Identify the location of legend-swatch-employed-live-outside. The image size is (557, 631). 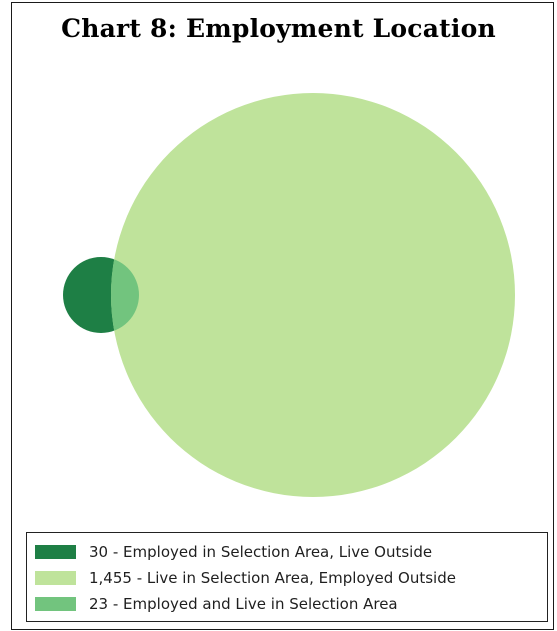
(55, 552).